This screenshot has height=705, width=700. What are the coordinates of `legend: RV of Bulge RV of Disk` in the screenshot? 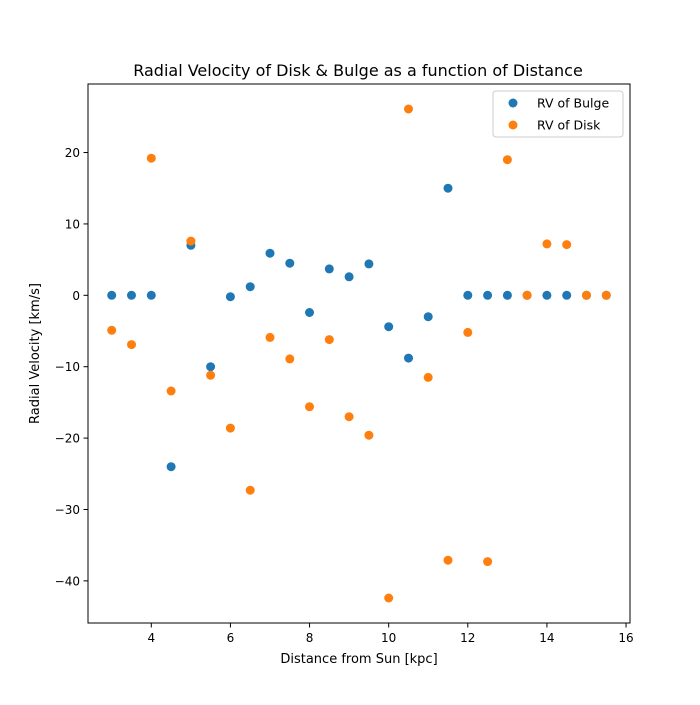 It's located at (558, 114).